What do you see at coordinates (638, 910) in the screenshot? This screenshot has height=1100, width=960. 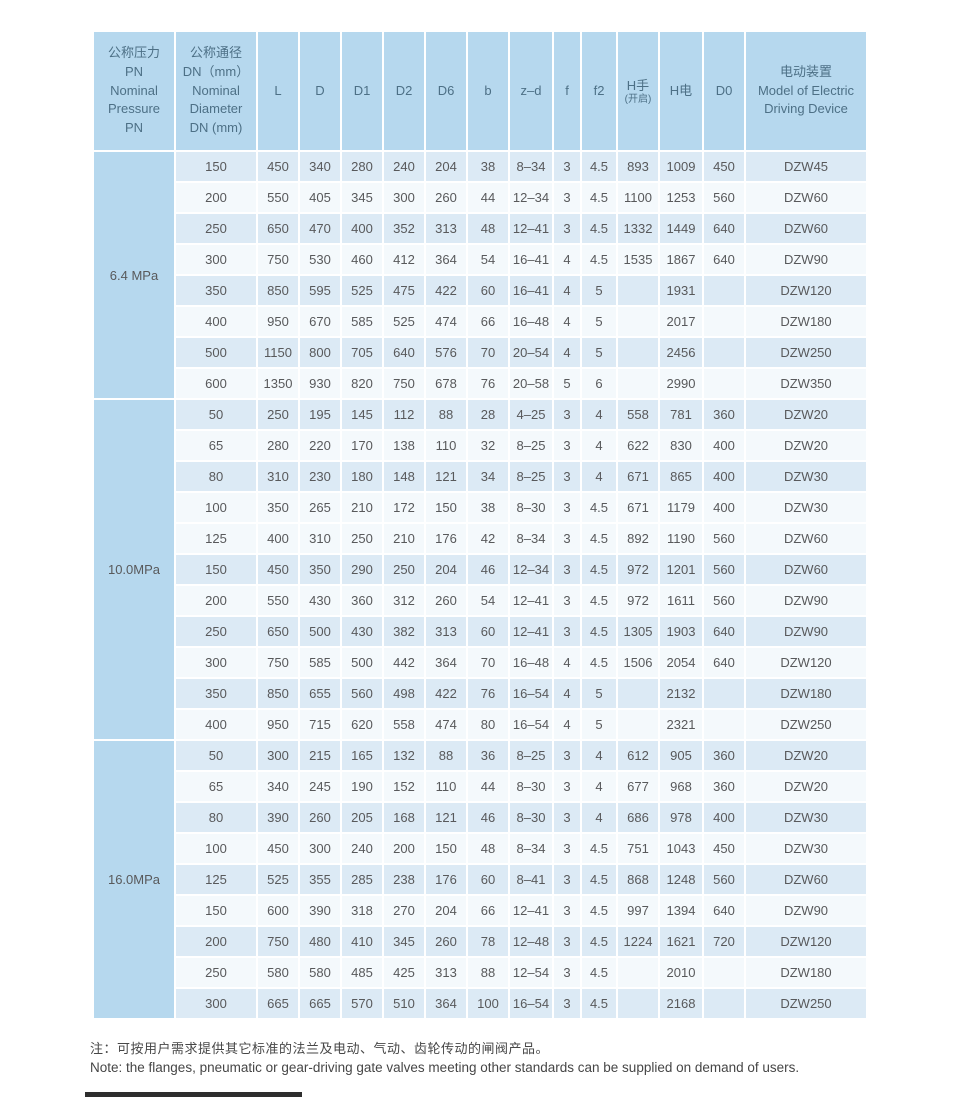 I see `cell-H-hand: 997` at bounding box center [638, 910].